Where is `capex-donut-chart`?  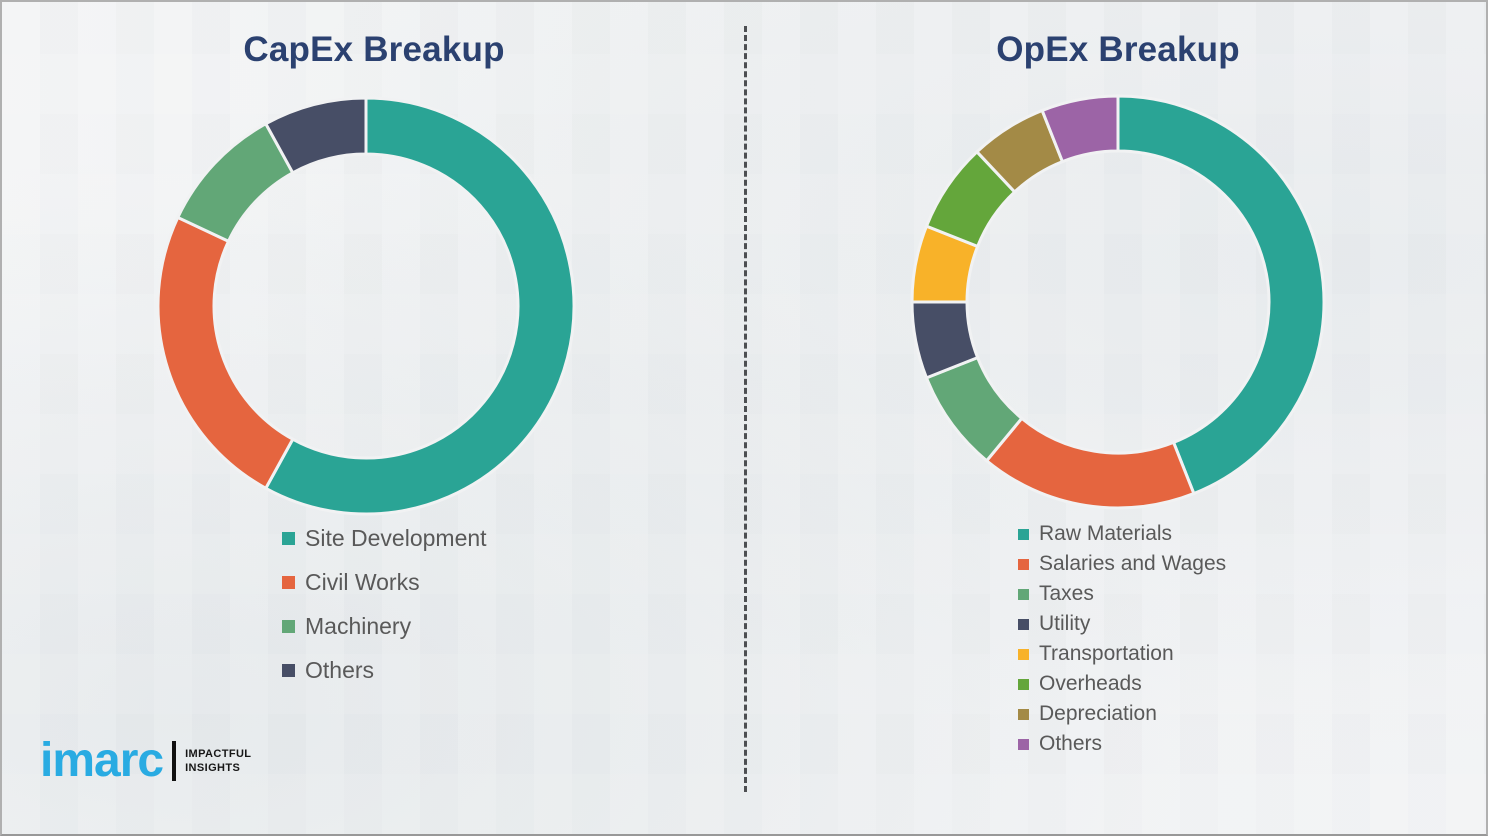 capex-donut-chart is located at coordinates (366, 306).